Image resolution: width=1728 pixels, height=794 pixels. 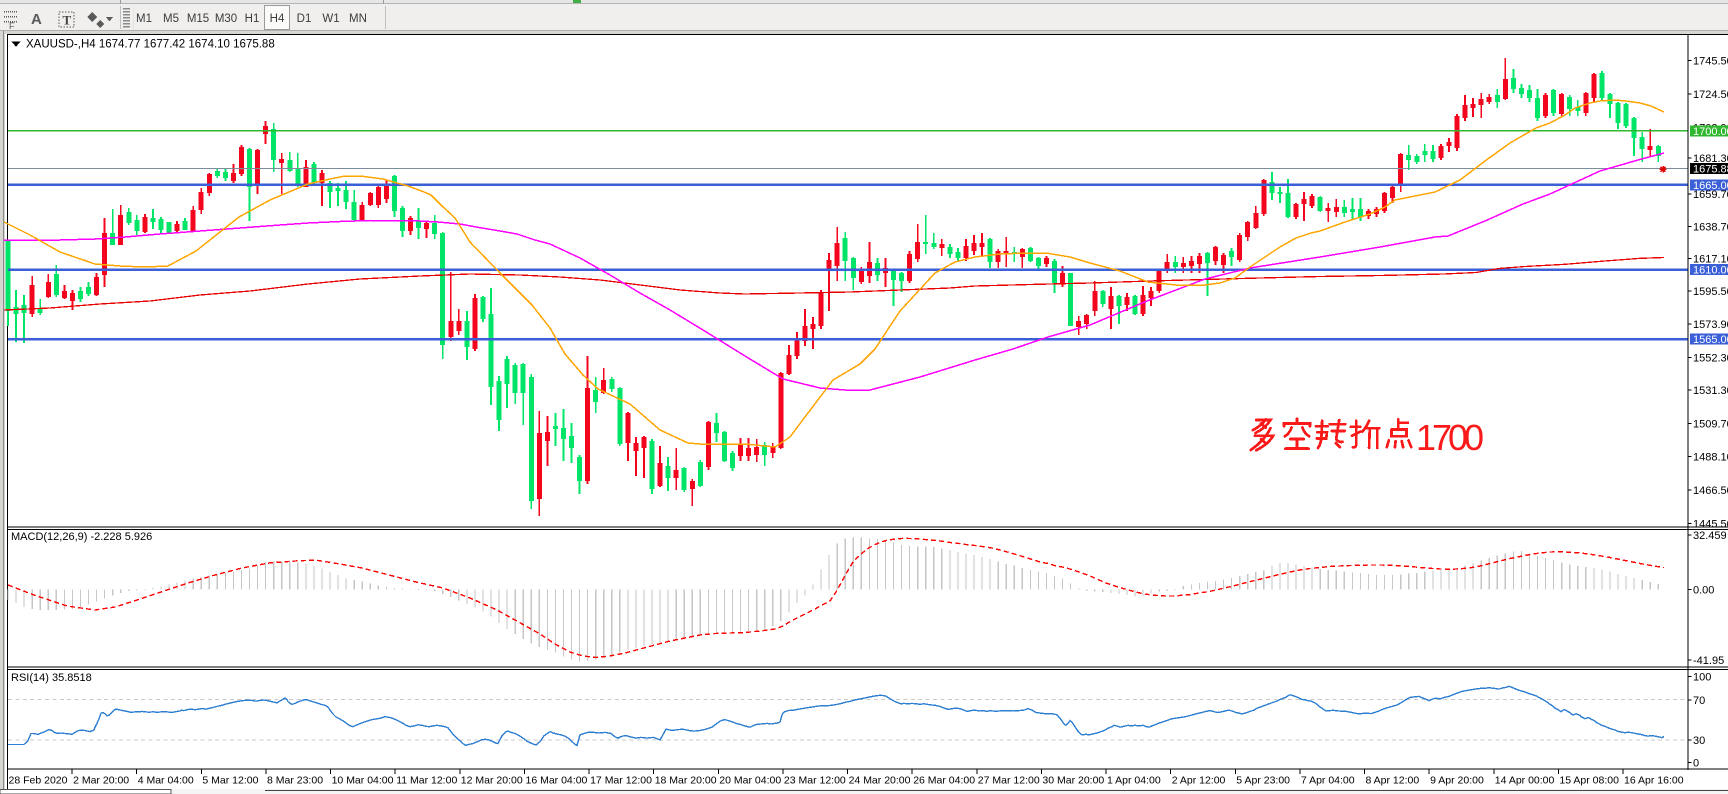 I want to click on svg-text: 10 Mar 04:00, so click(x=363, y=781).